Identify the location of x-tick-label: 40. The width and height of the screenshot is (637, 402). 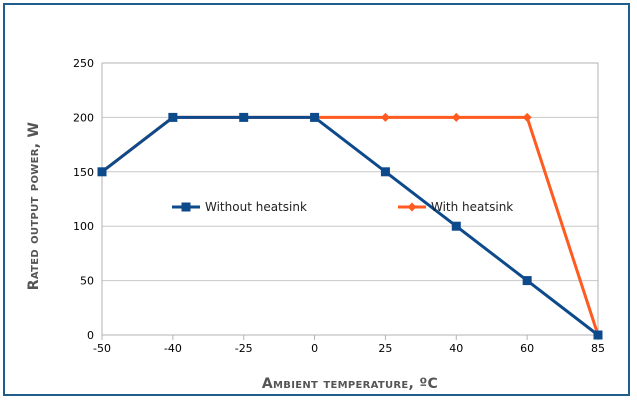
(456, 348).